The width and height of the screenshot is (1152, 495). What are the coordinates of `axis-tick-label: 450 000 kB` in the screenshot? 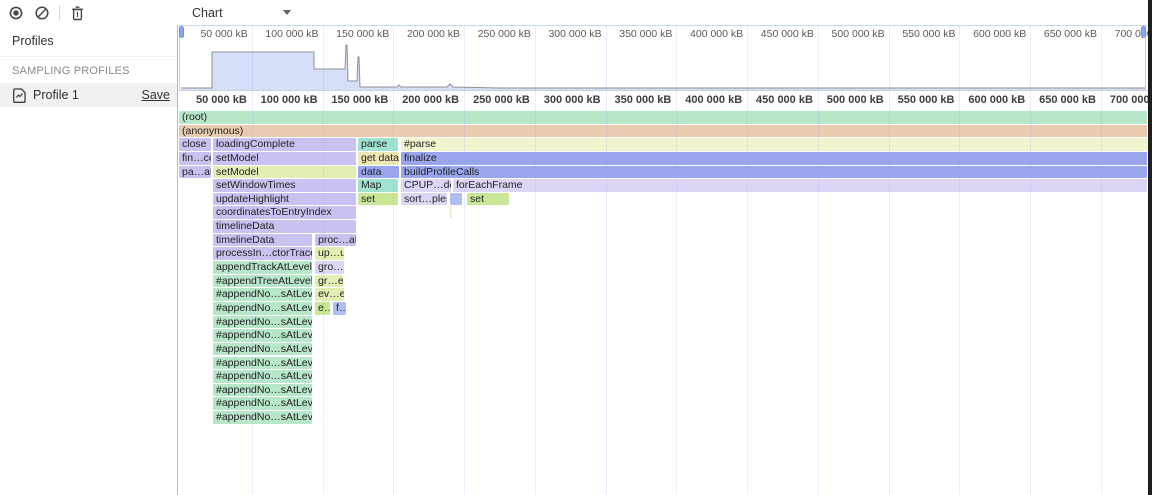 It's located at (784, 100).